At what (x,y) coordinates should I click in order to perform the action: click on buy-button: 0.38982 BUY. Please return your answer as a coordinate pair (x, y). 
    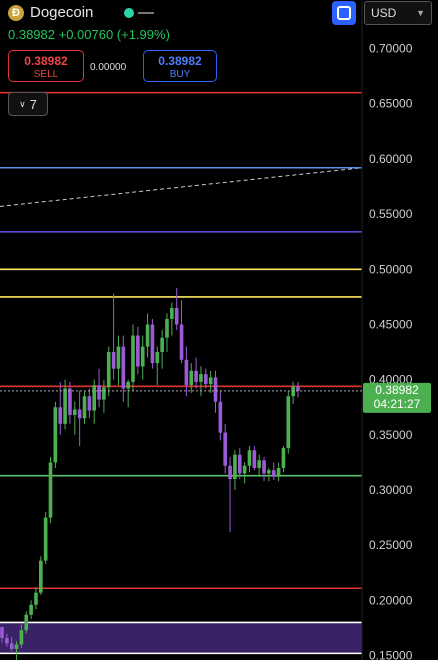
    Looking at the image, I should click on (180, 66).